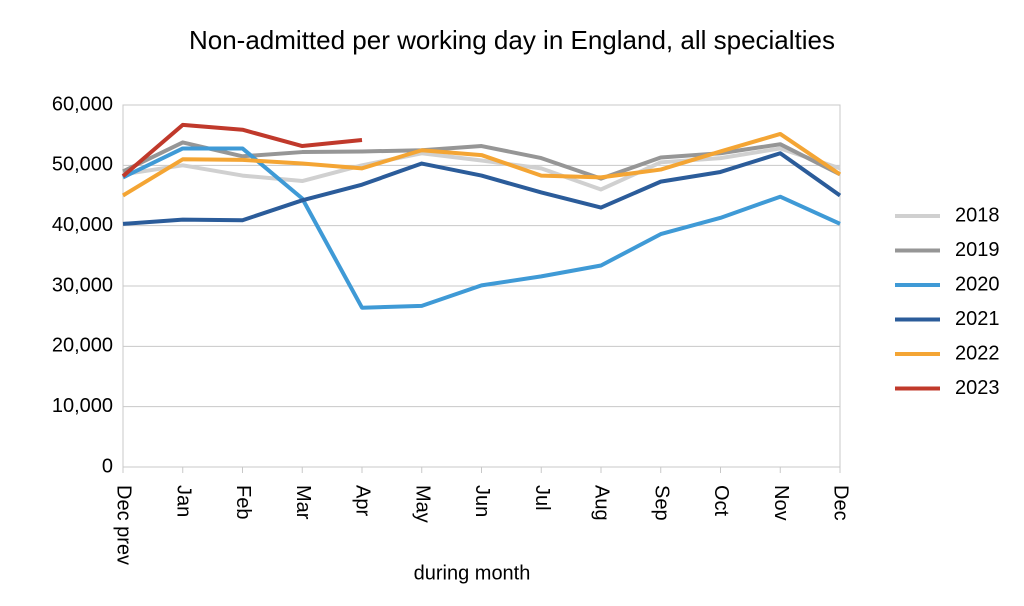 The image size is (1024, 606). I want to click on legend-label: 2022, so click(977, 353).